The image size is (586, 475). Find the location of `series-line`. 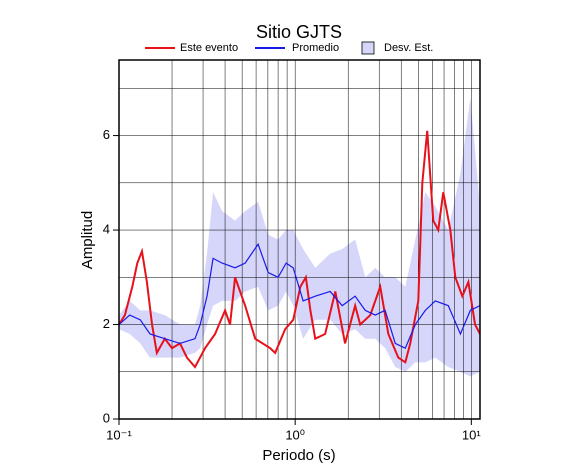

series-line is located at coordinates (299, 295).